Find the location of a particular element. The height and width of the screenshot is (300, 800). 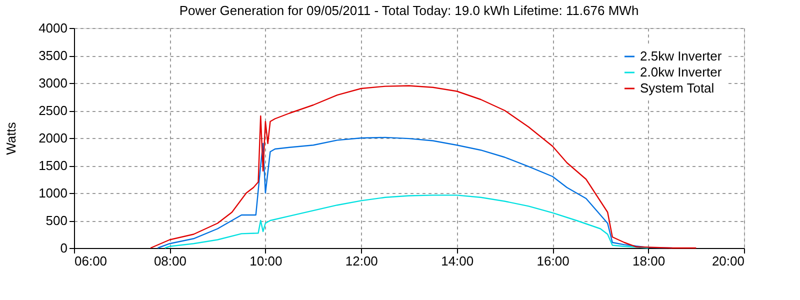

x-tick-label: 06:00 is located at coordinates (91, 261).